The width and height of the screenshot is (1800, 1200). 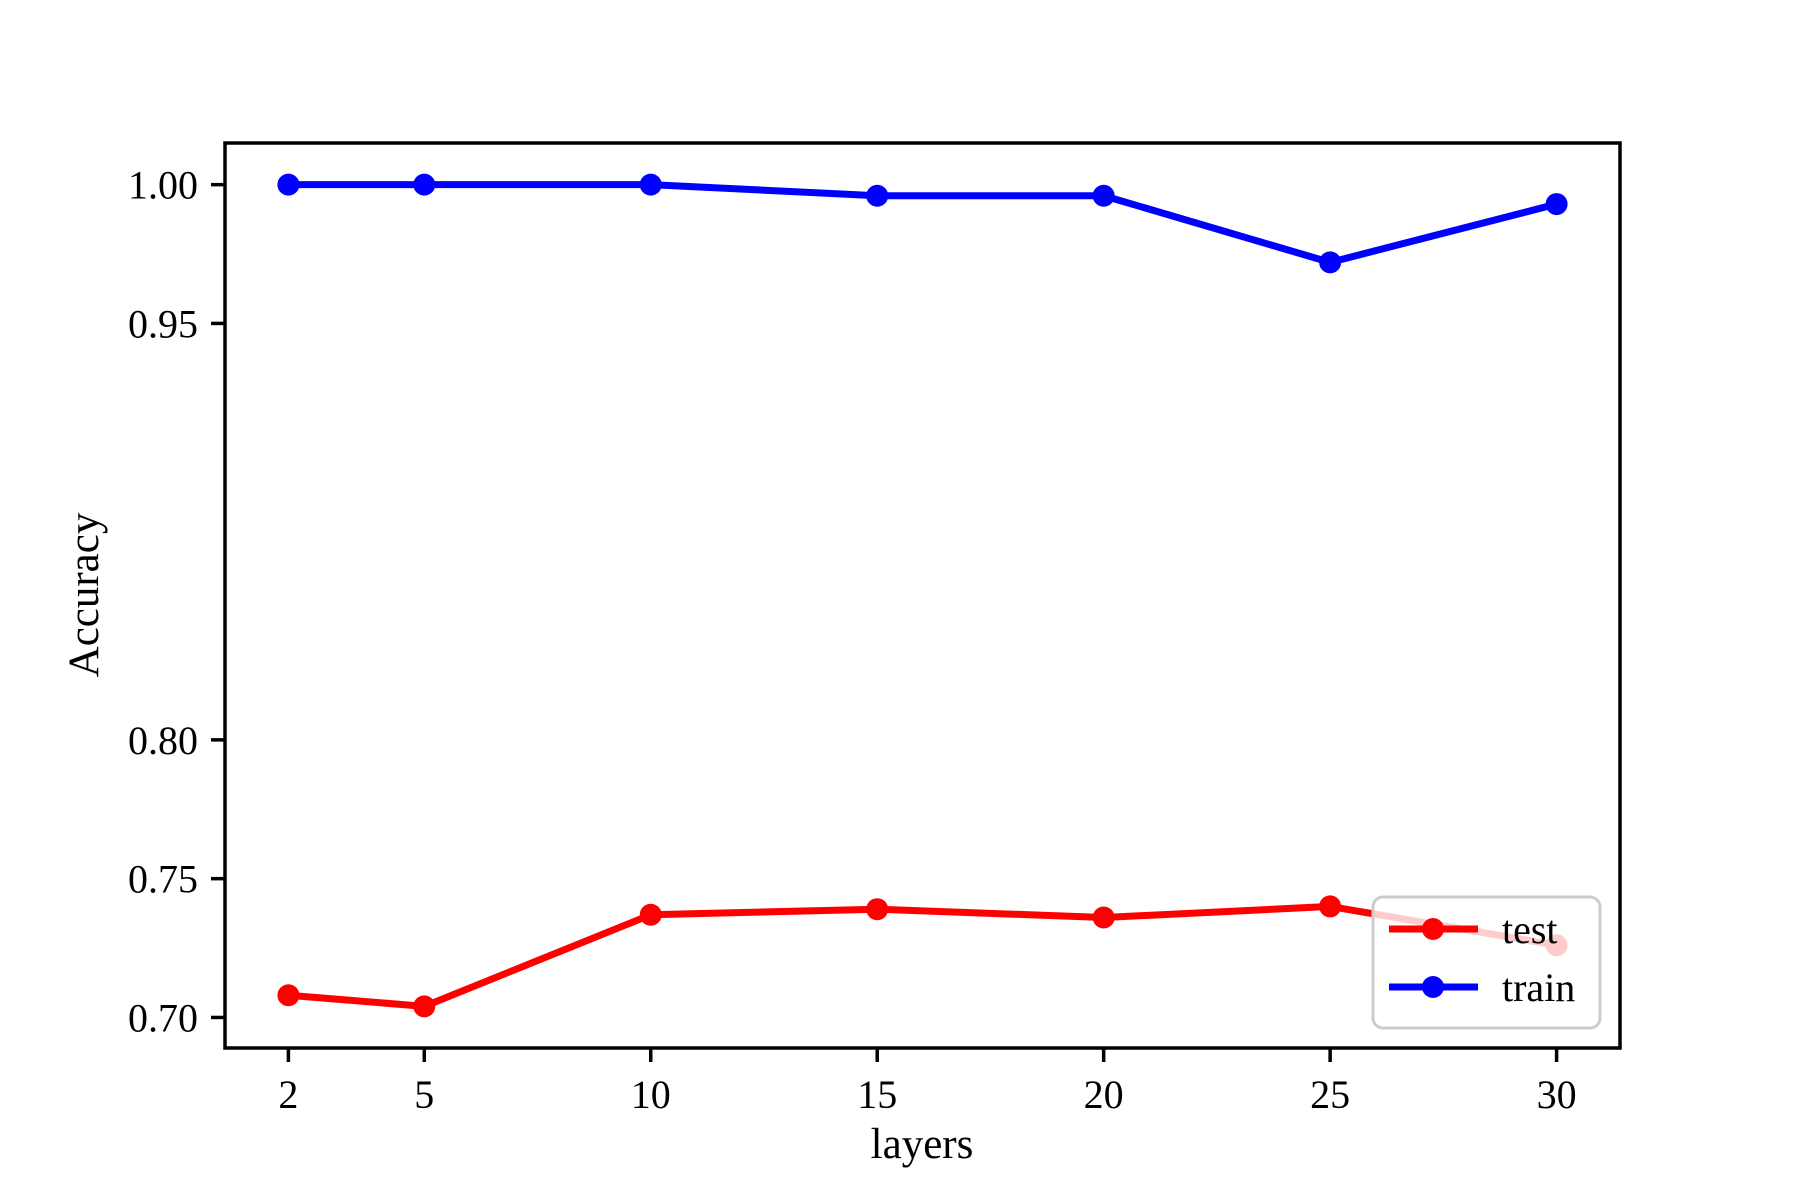 I want to click on y-tick-label: 0.80, so click(x=163, y=740).